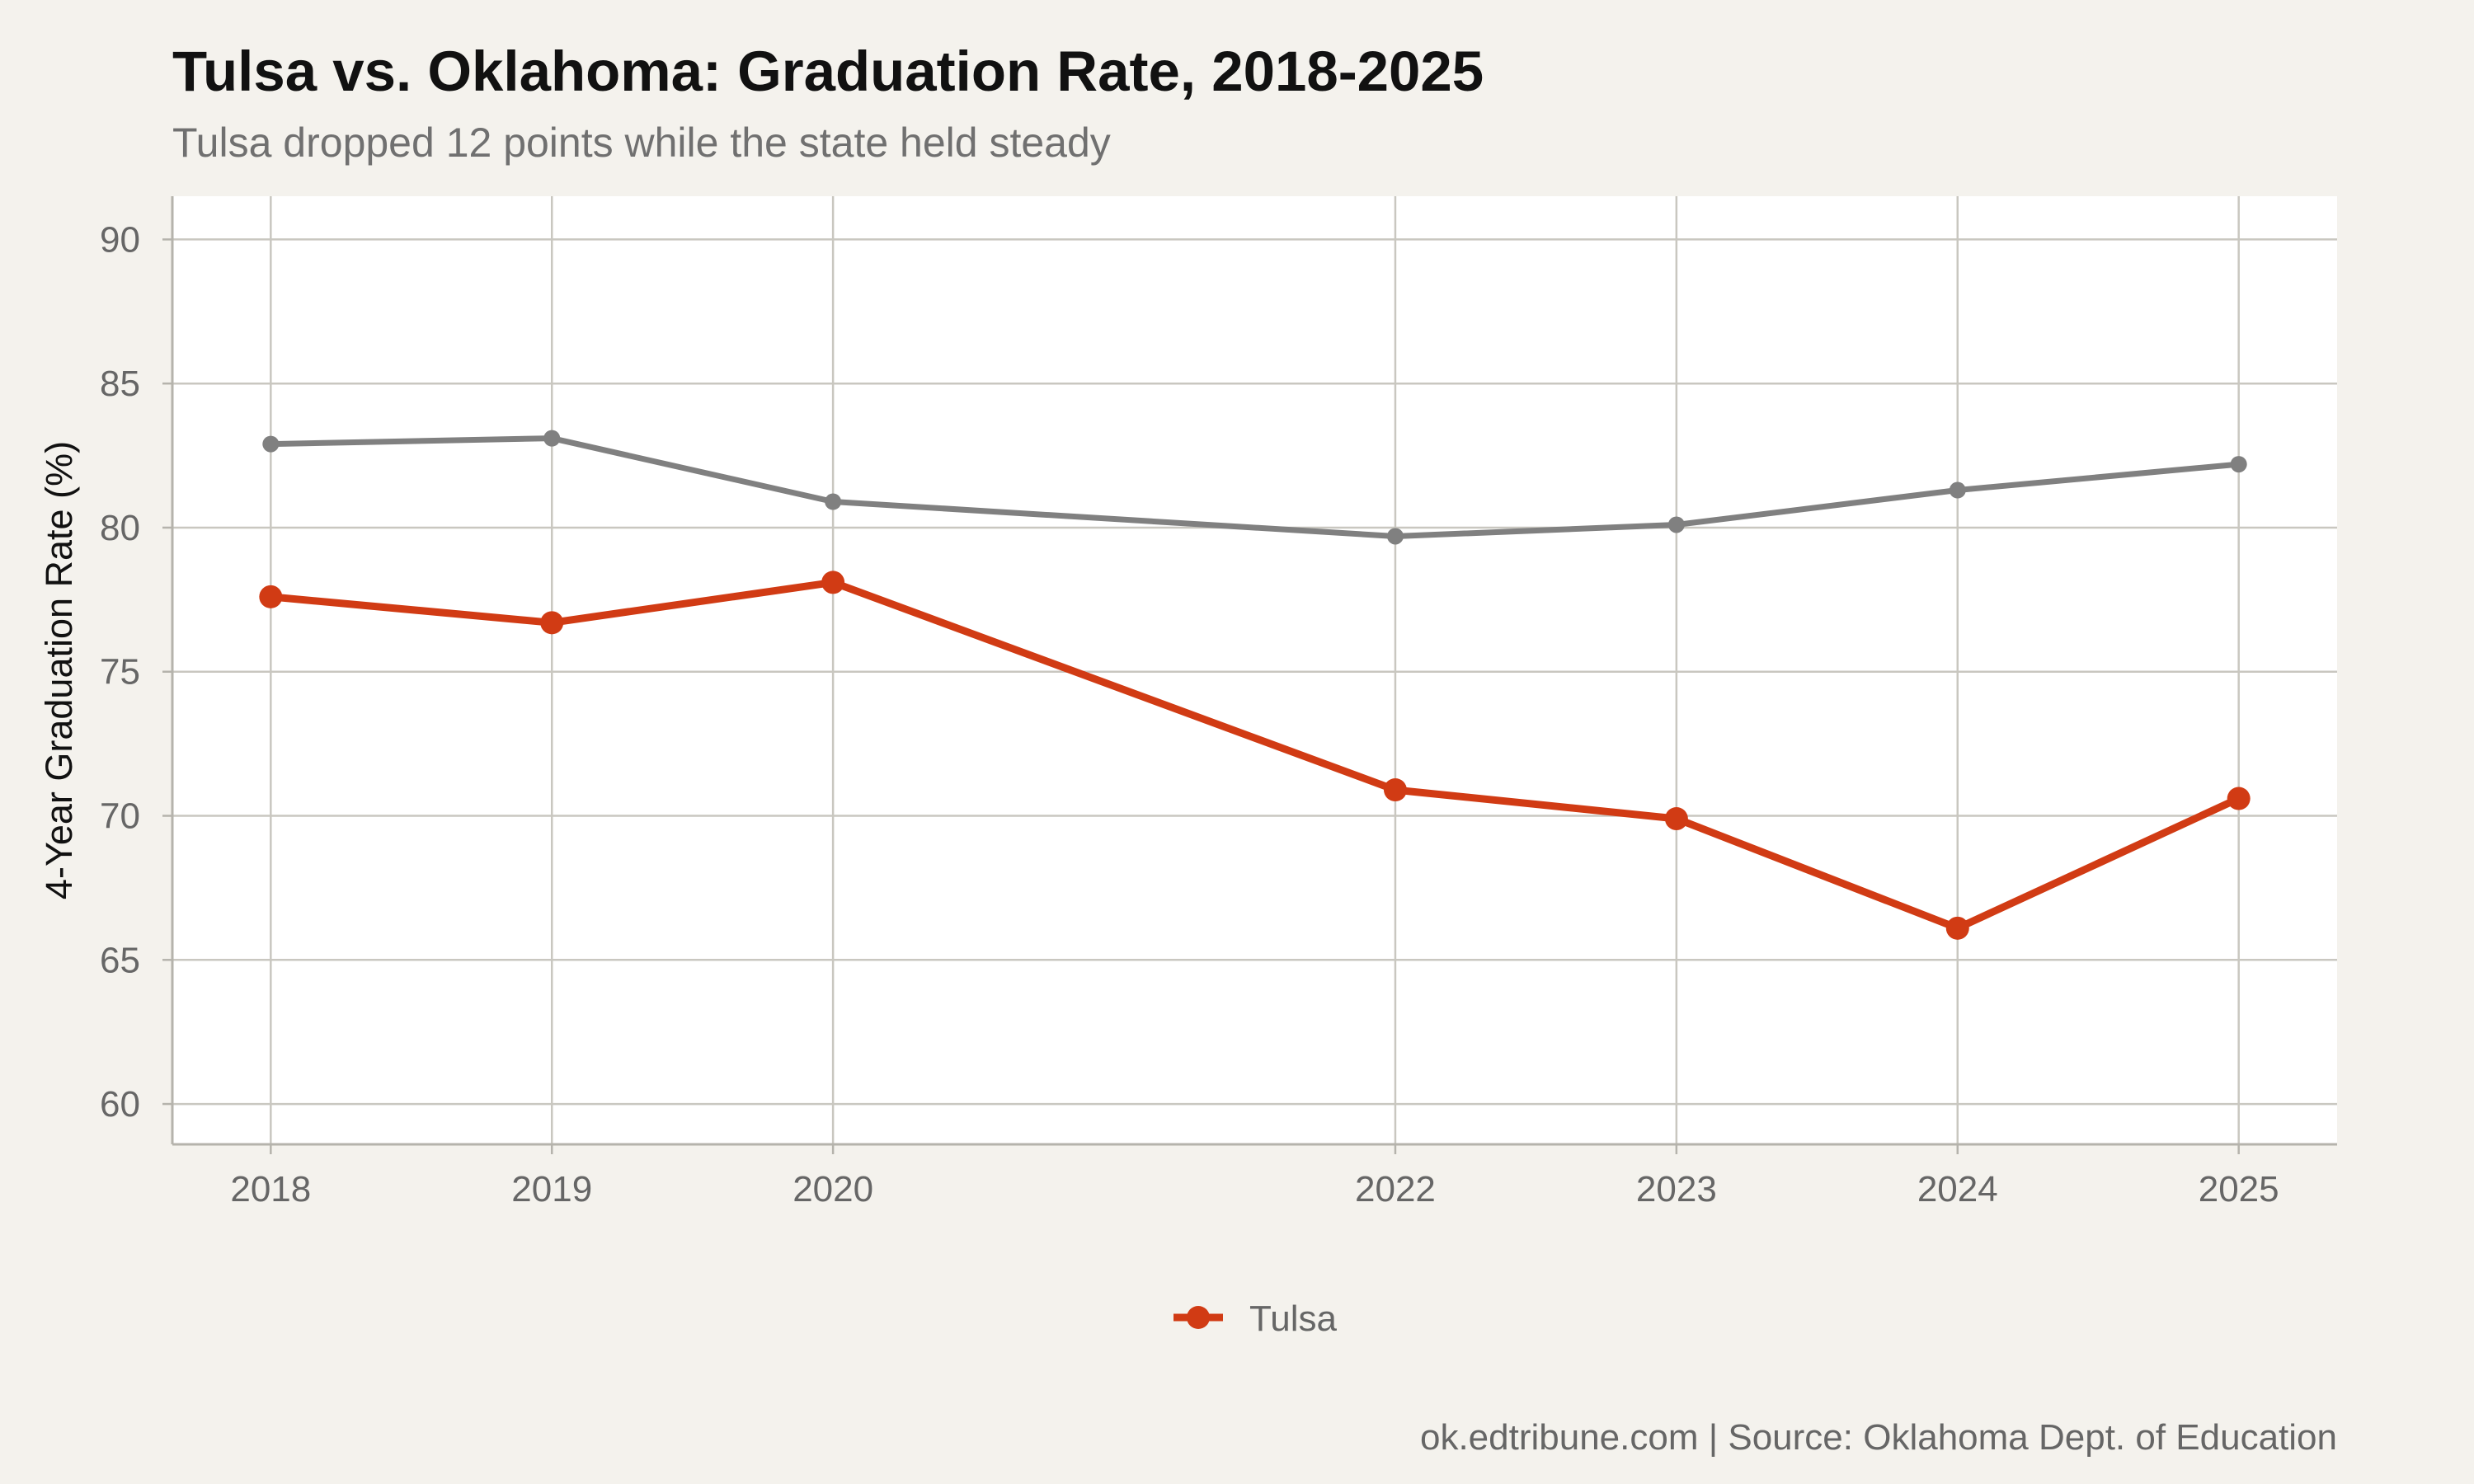 The image size is (2474, 1484). Describe the element at coordinates (1198, 1317) in the screenshot. I see `legend-key-marker` at that location.